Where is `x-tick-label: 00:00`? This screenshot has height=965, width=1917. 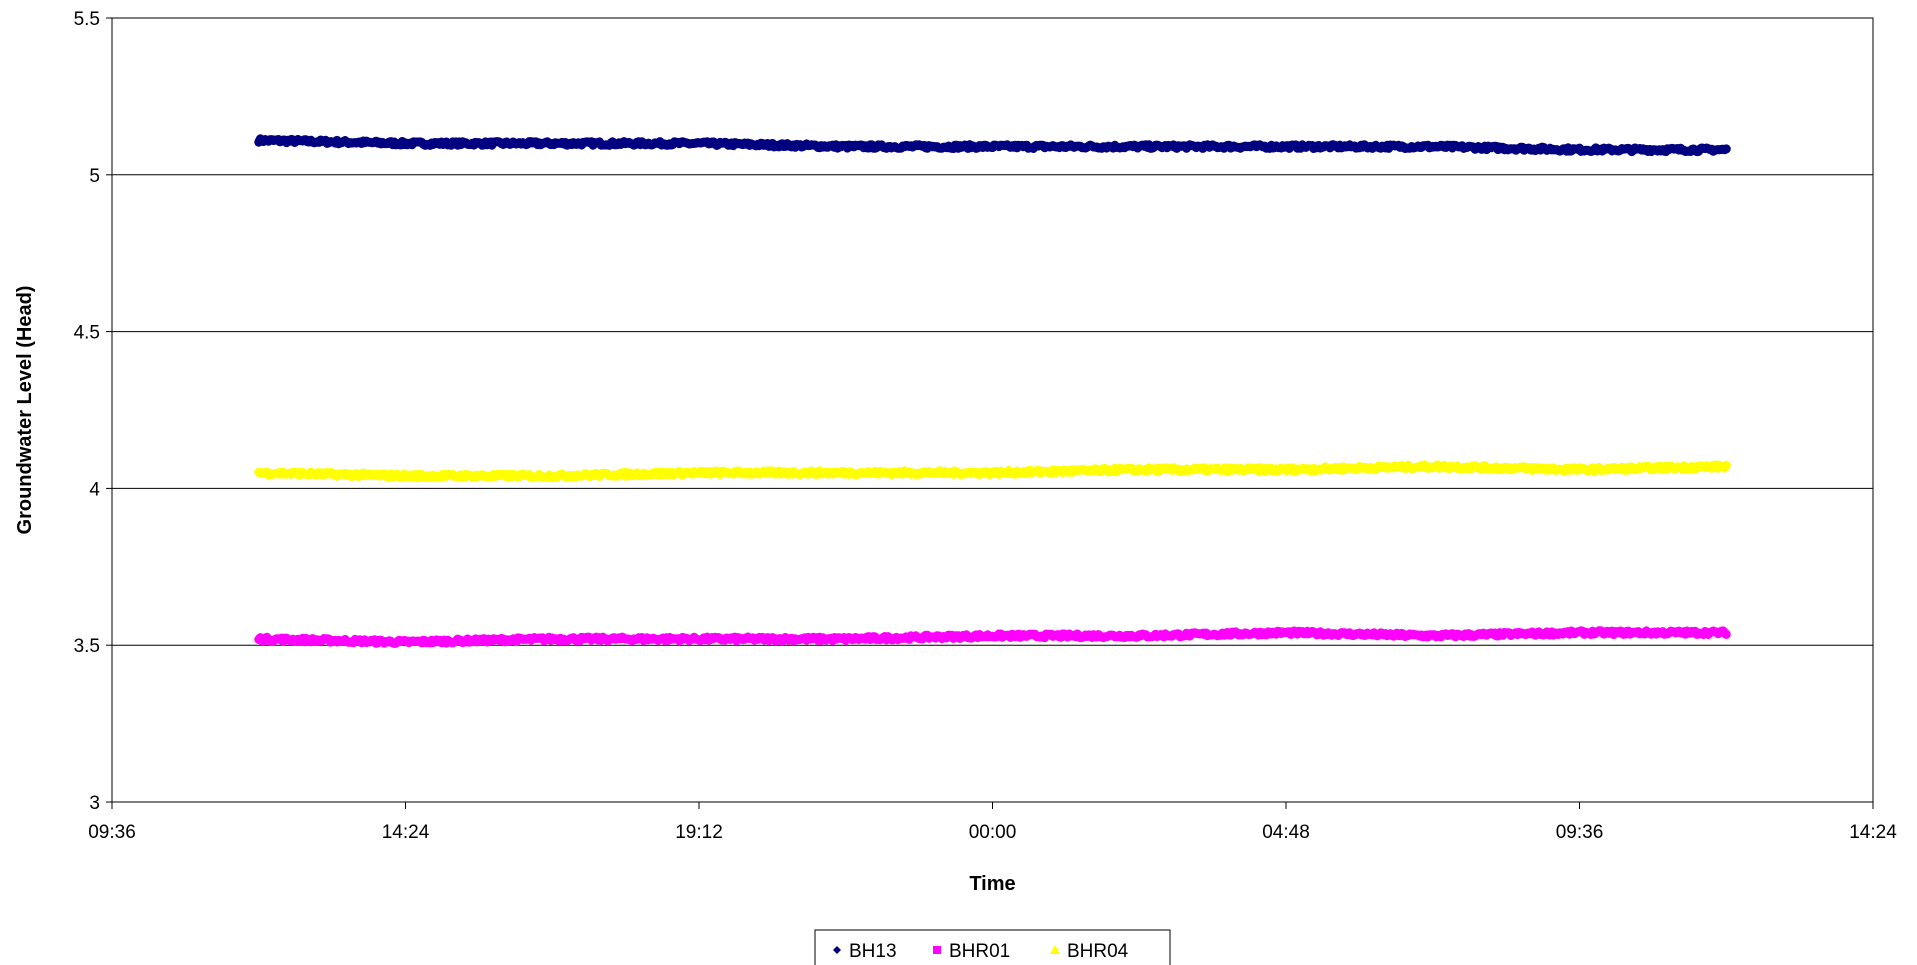
x-tick-label: 00:00 is located at coordinates (993, 832).